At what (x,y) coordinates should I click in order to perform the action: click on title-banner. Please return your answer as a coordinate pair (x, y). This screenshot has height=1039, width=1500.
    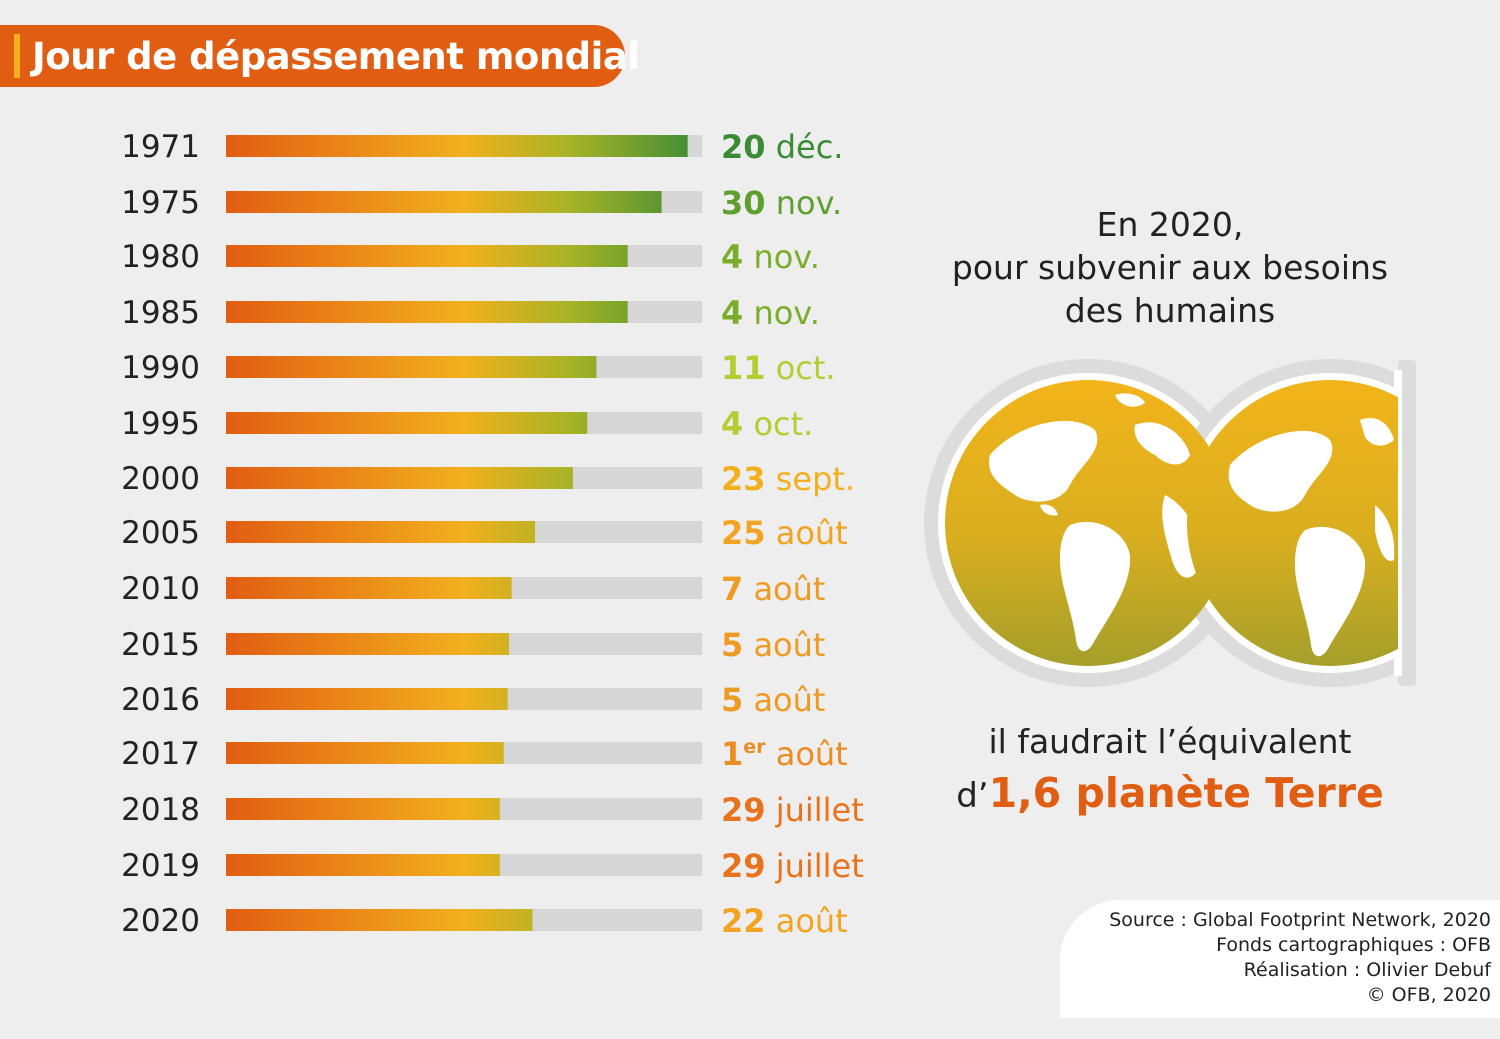
    Looking at the image, I should click on (312, 56).